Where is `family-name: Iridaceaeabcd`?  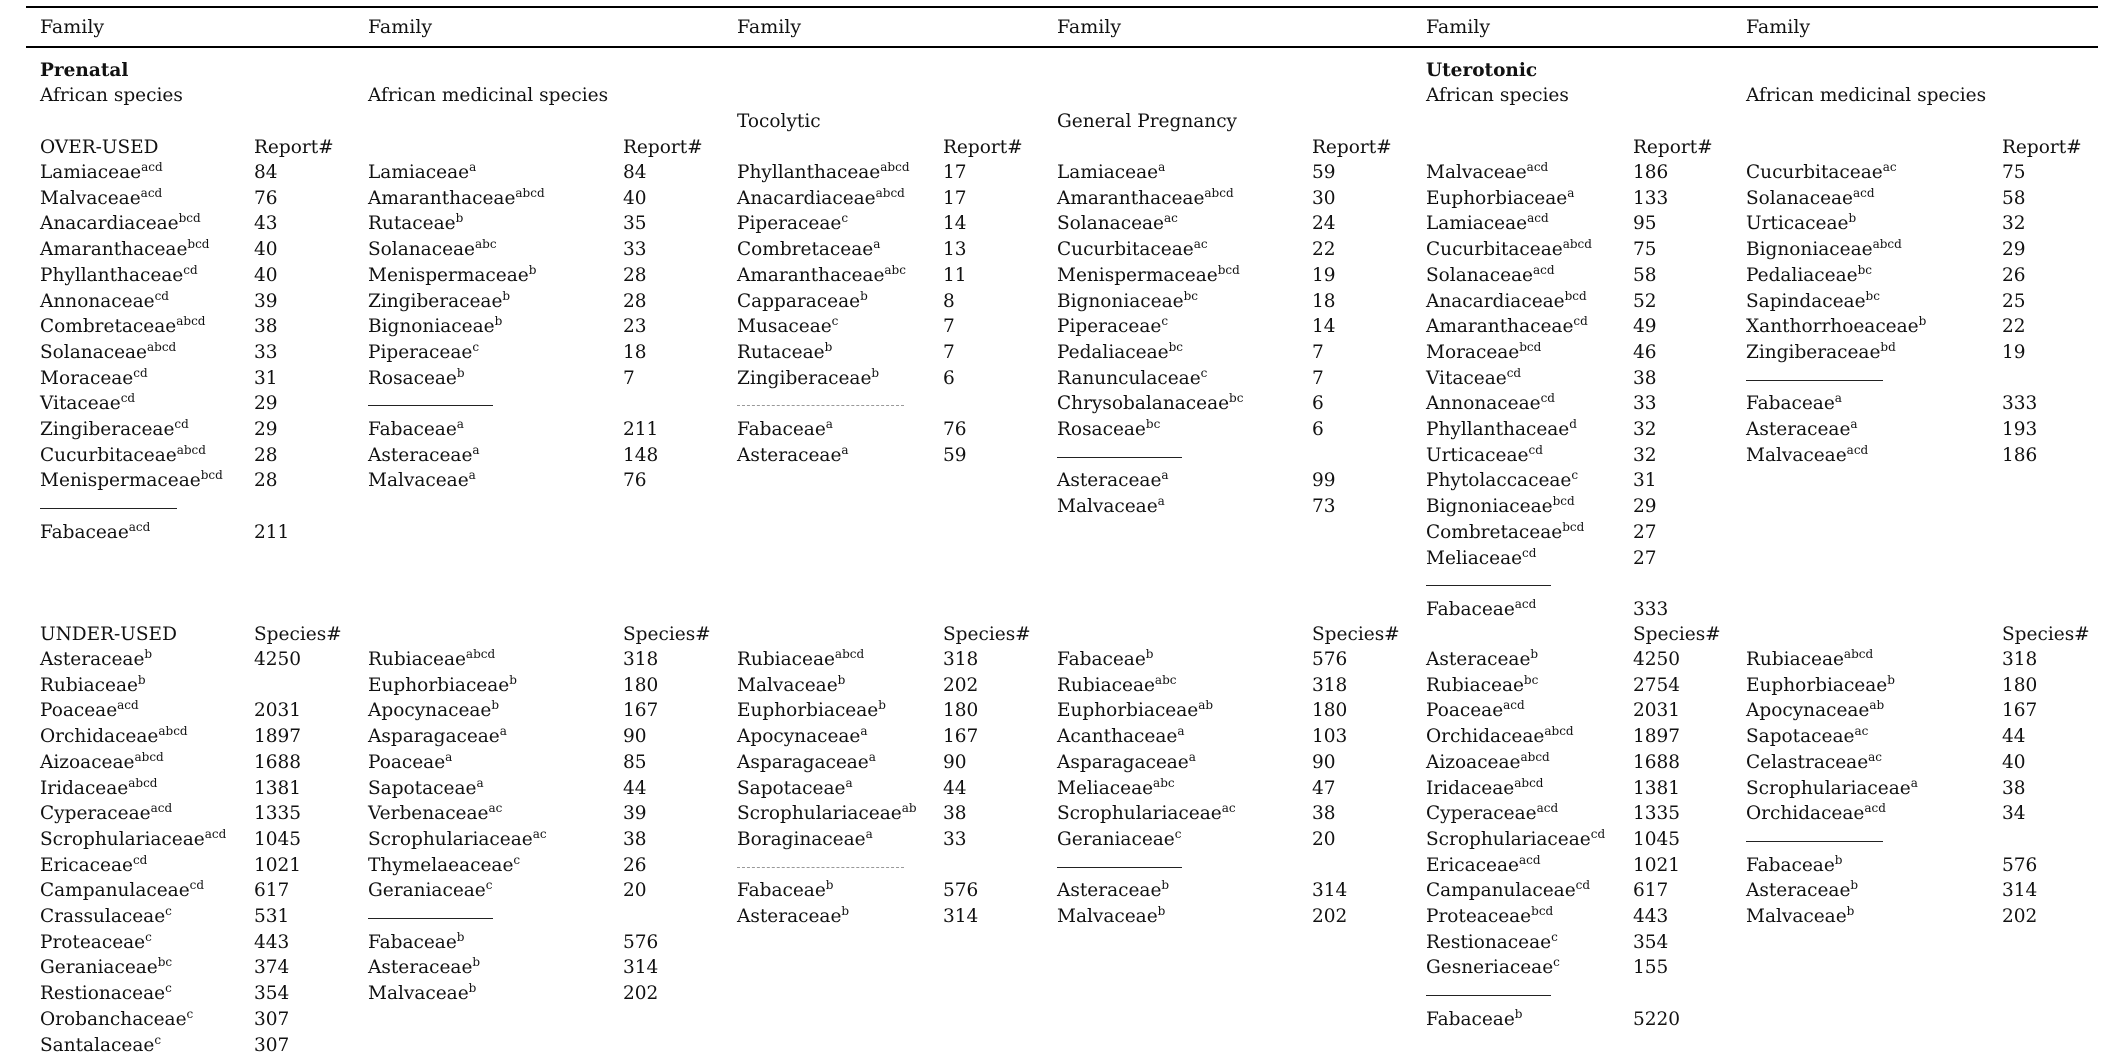
family-name: Iridaceaeabcd is located at coordinates (99, 787).